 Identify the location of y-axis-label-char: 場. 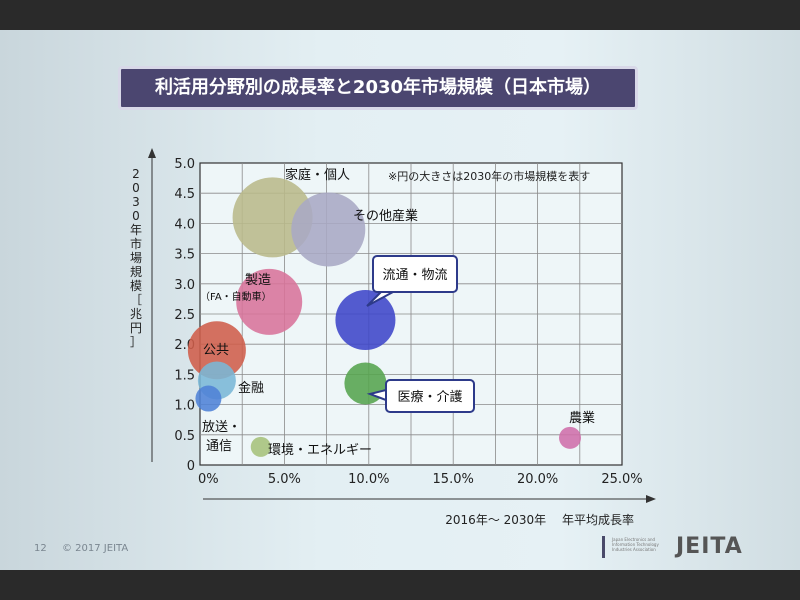
(136, 258).